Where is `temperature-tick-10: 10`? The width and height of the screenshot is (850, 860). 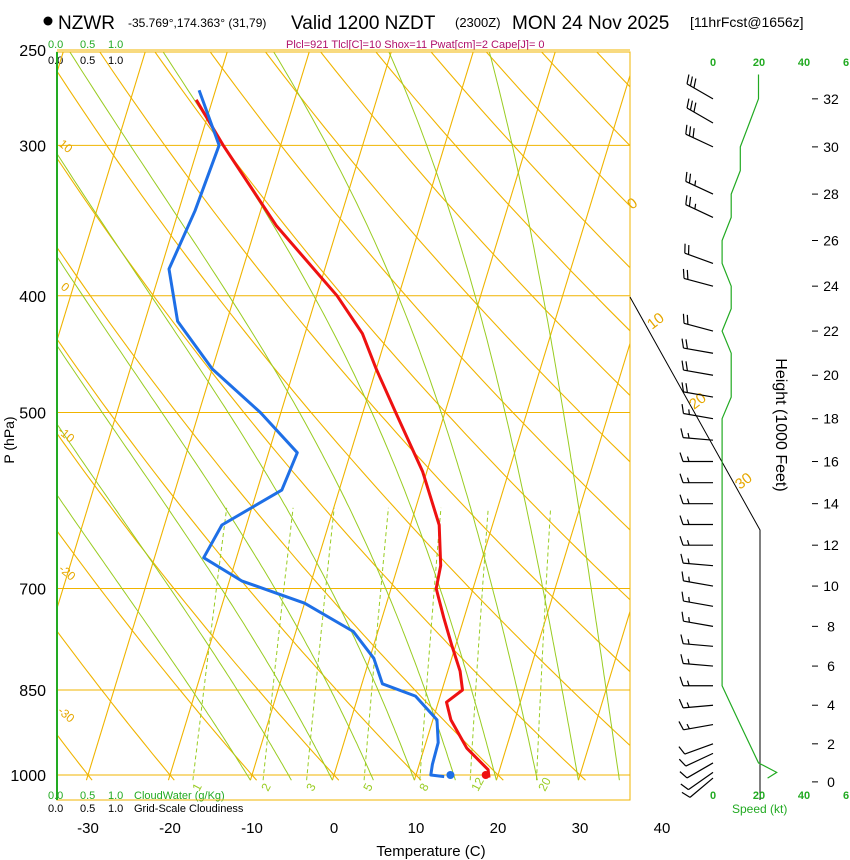 temperature-tick-10: 10 is located at coordinates (416, 828).